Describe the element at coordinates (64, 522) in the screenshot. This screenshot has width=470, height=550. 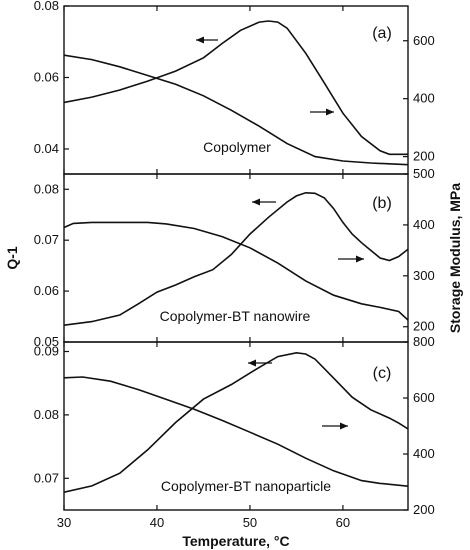
I see `x-tick-label: 30` at that location.